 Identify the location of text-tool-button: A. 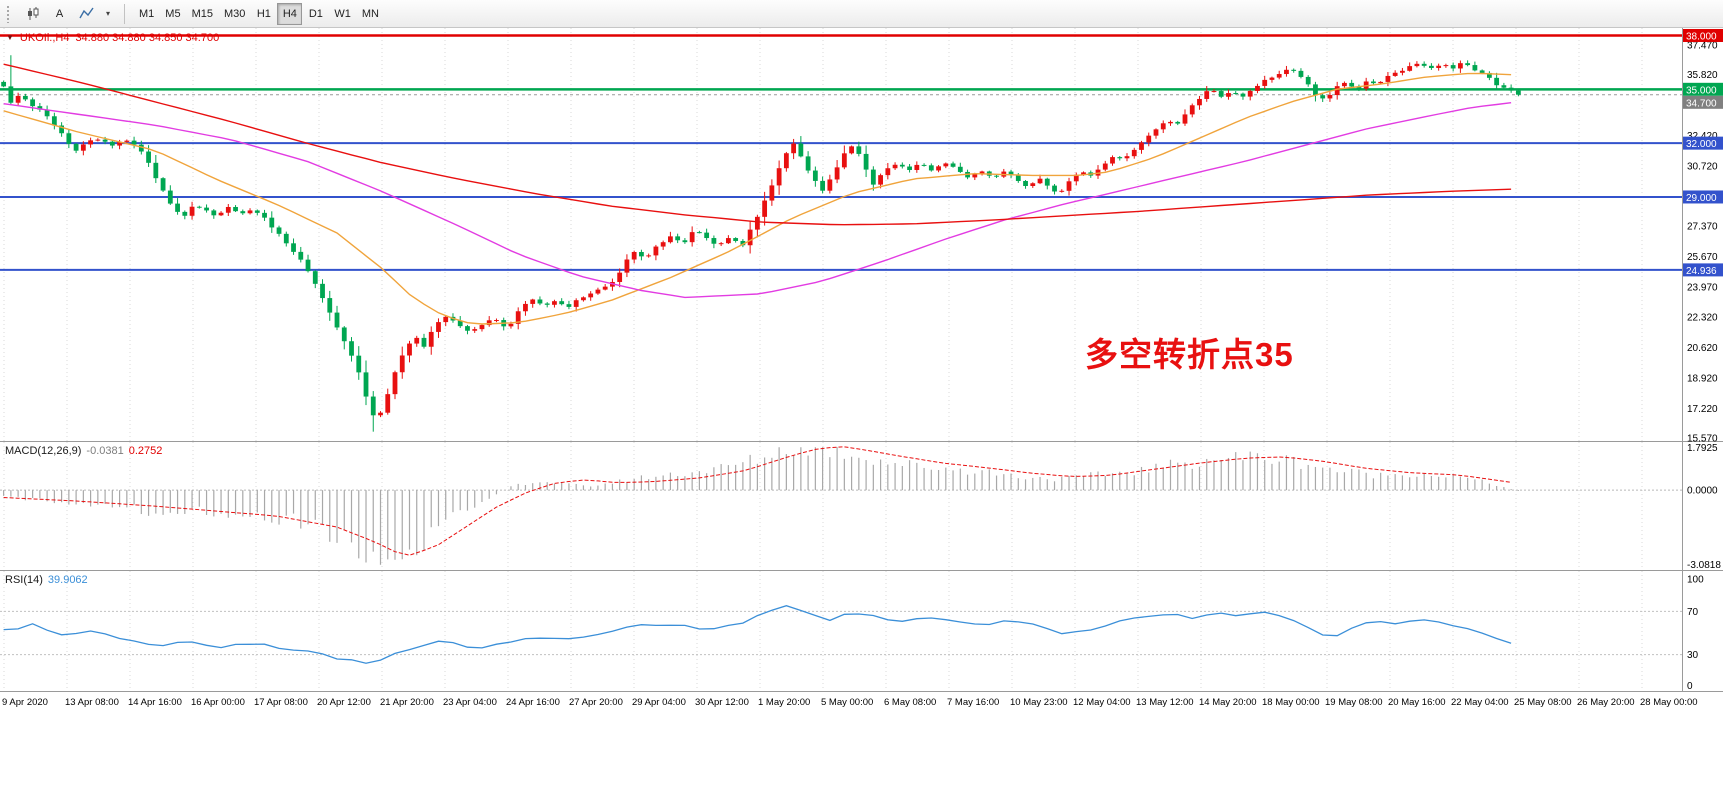
(59, 14).